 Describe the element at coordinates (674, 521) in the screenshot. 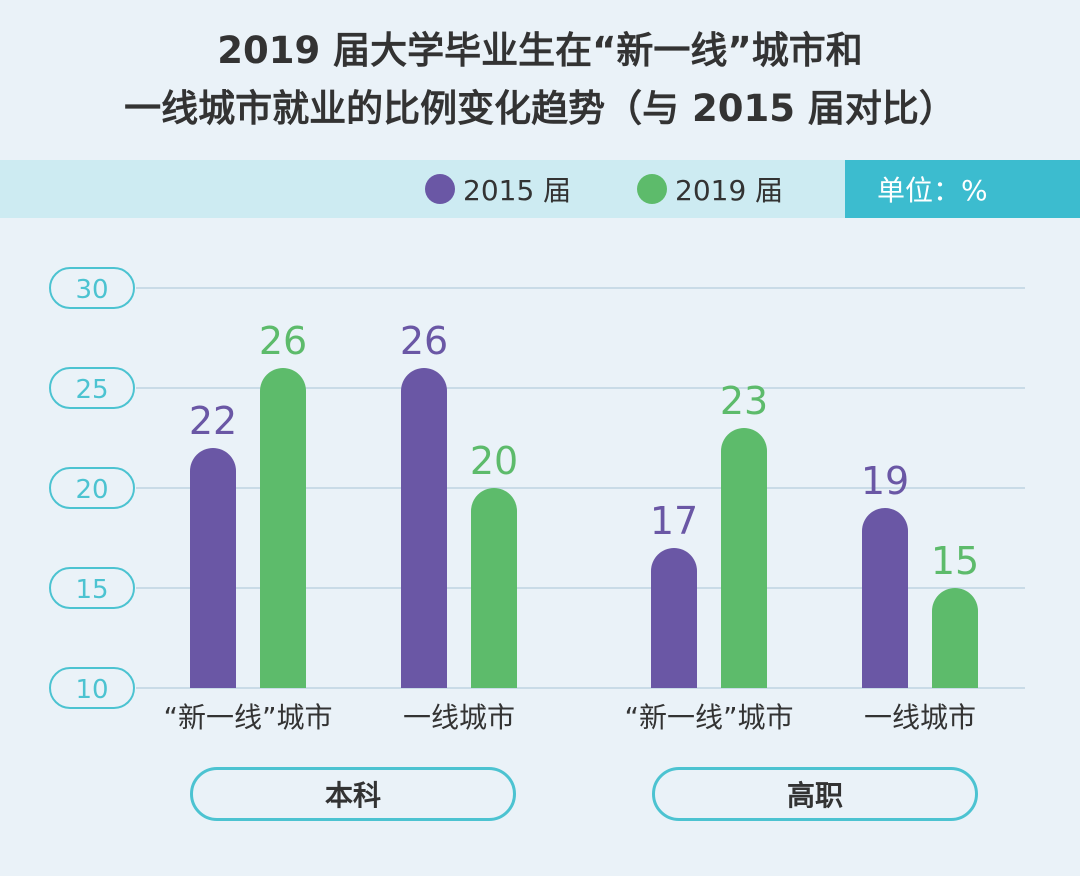

I see `data-label: 17` at that location.